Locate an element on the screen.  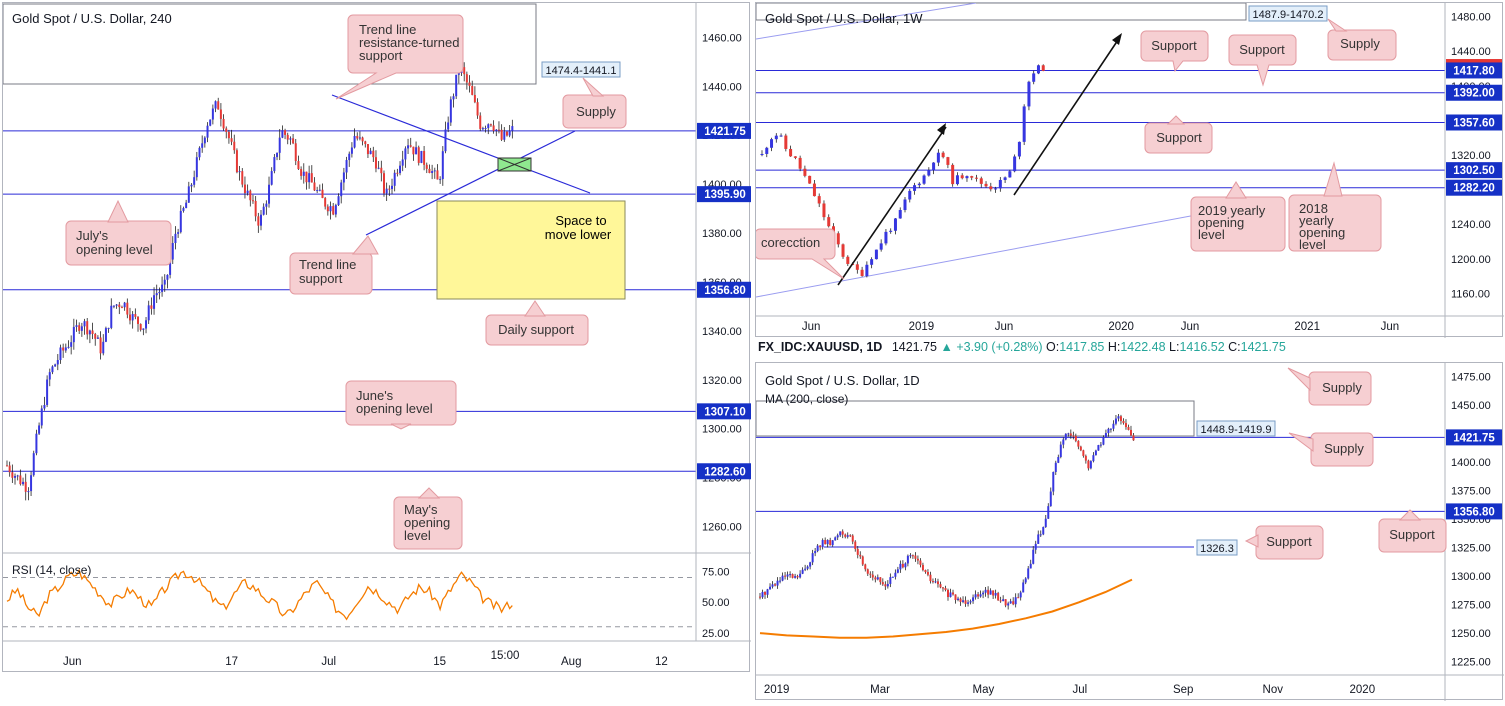
h4-xtick: Jun is located at coordinates (72, 662).